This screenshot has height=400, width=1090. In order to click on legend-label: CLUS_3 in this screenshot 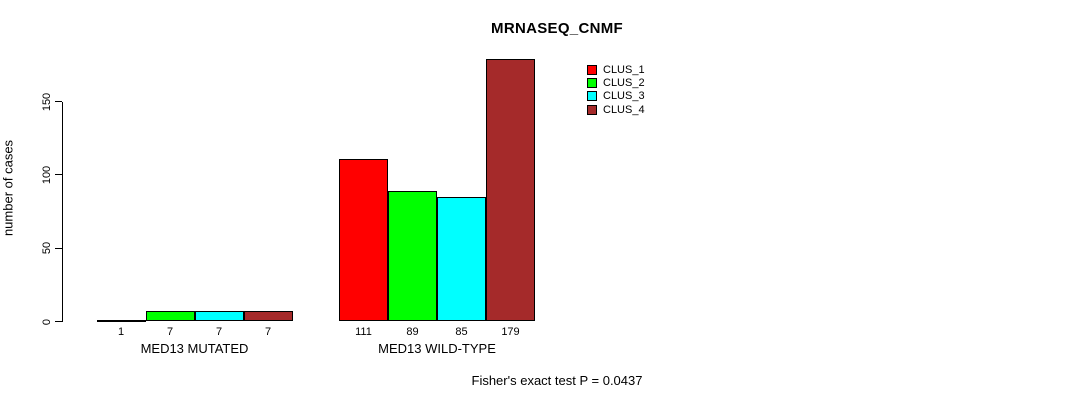, I will do `click(624, 96)`.